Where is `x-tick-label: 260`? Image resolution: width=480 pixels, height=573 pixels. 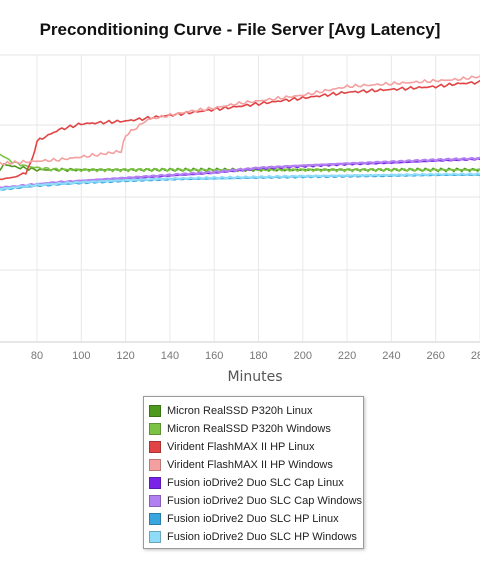 x-tick-label: 260 is located at coordinates (436, 356).